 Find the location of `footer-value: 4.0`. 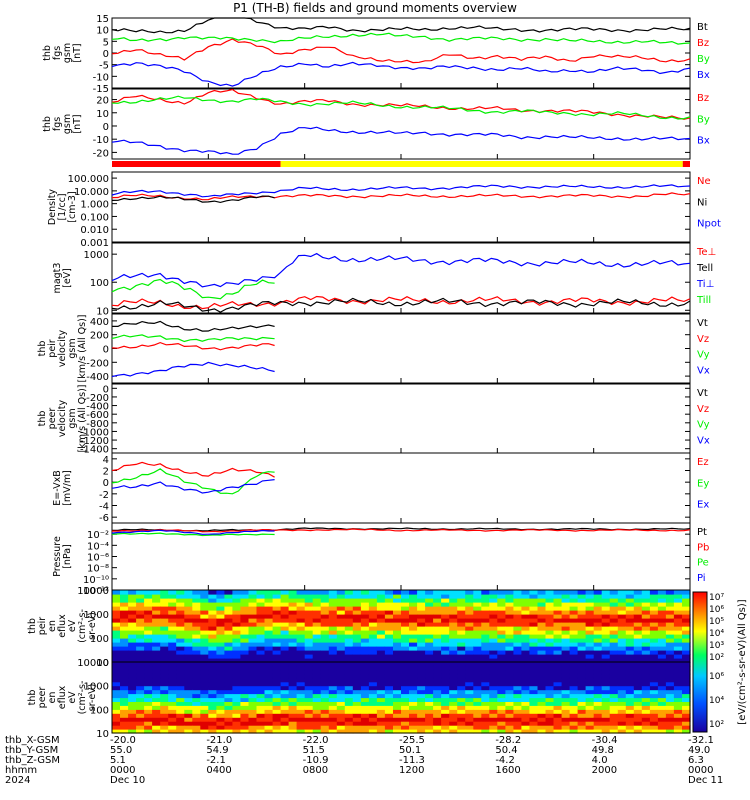

footer-value: 4.0 is located at coordinates (599, 760).